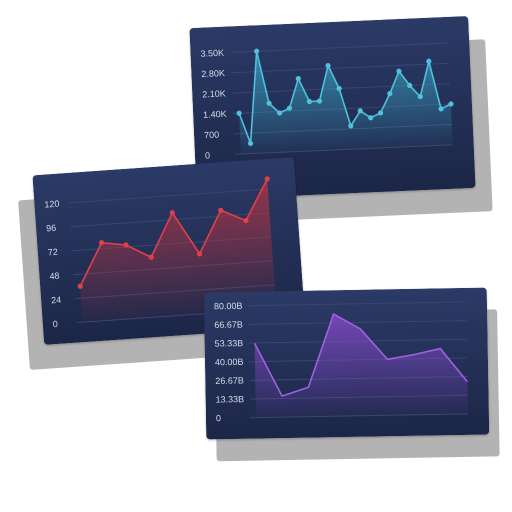 The image size is (512, 512). Describe the element at coordinates (214, 93) in the screenshot. I see `y-tick-label: 2.10K` at that location.